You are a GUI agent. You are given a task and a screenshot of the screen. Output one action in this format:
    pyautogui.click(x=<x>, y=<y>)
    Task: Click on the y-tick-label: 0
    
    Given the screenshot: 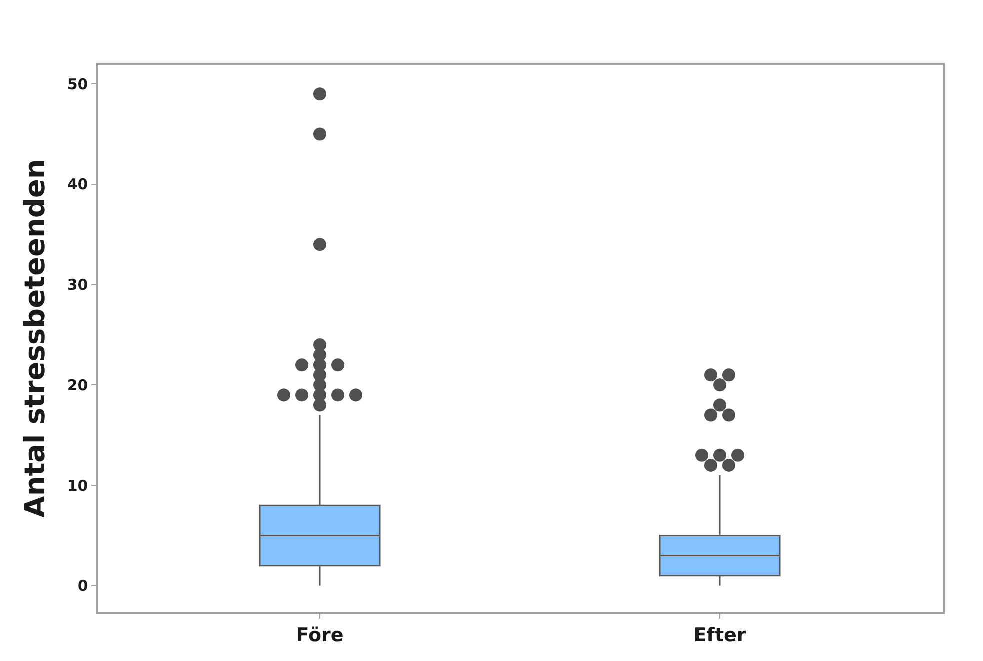 What is the action you would take?
    pyautogui.click(x=83, y=586)
    